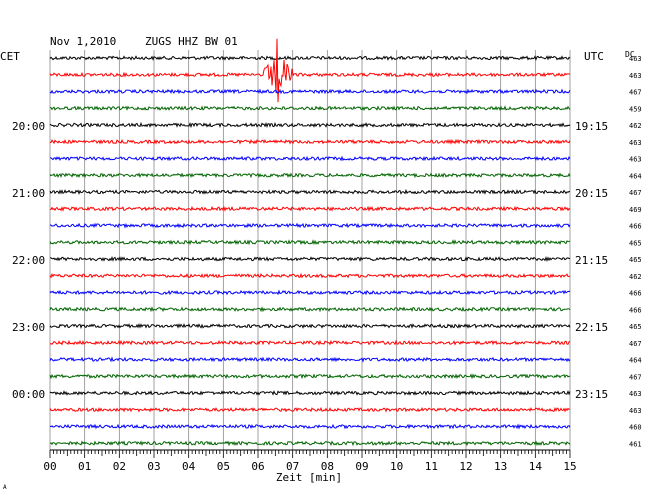 Image resolution: width=650 pixels, height=494 pixels. Describe the element at coordinates (292, 466) in the screenshot. I see `x-tick-label: 07` at that location.